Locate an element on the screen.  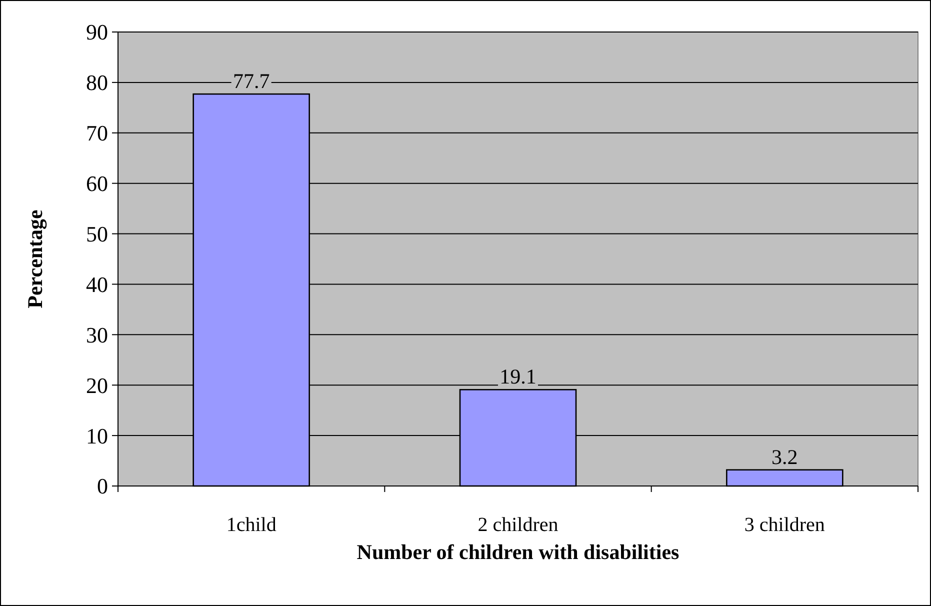
y-tick-label: 0 is located at coordinates (102, 486).